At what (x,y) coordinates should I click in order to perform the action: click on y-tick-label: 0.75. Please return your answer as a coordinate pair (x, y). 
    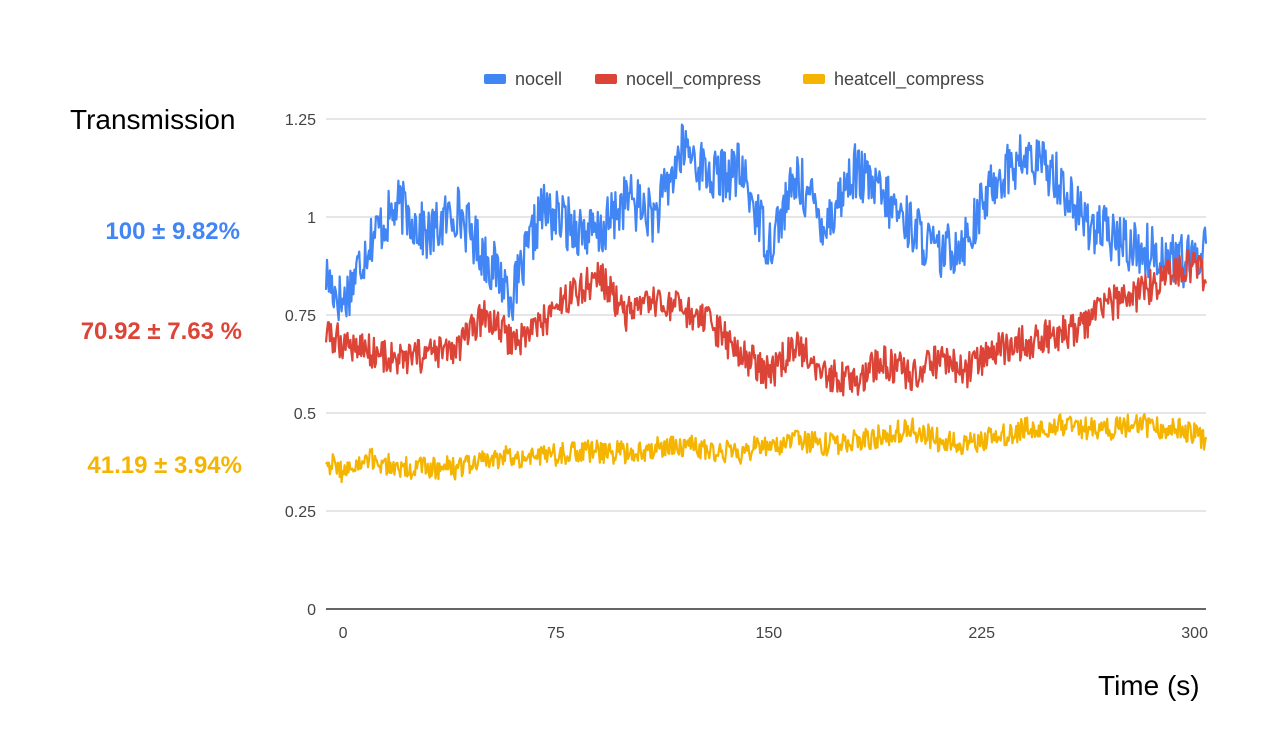
    Looking at the image, I should click on (300, 316).